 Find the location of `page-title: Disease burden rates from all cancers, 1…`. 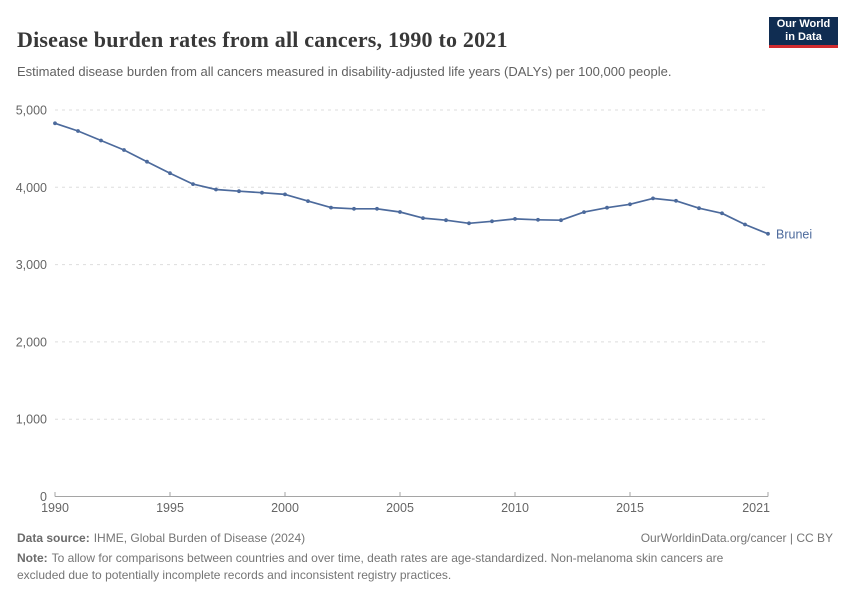

page-title: Disease burden rates from all cancers, 1… is located at coordinates (262, 39).